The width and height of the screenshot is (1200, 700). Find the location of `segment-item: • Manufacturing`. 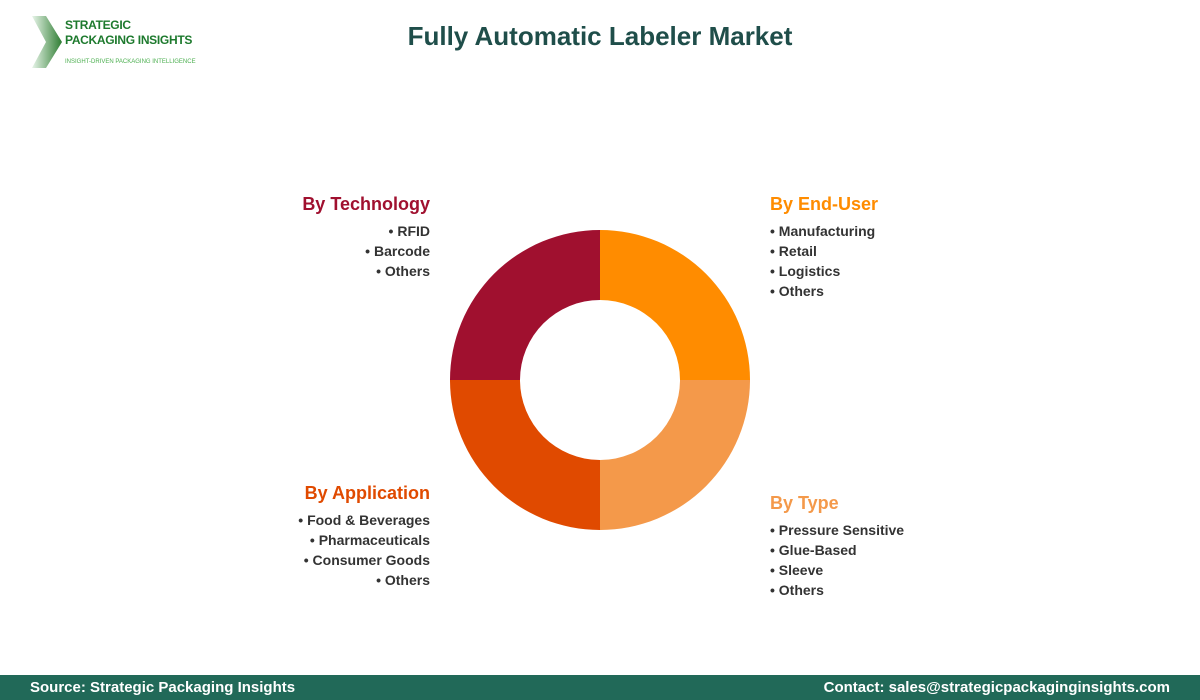

segment-item: • Manufacturing is located at coordinates (824, 231).